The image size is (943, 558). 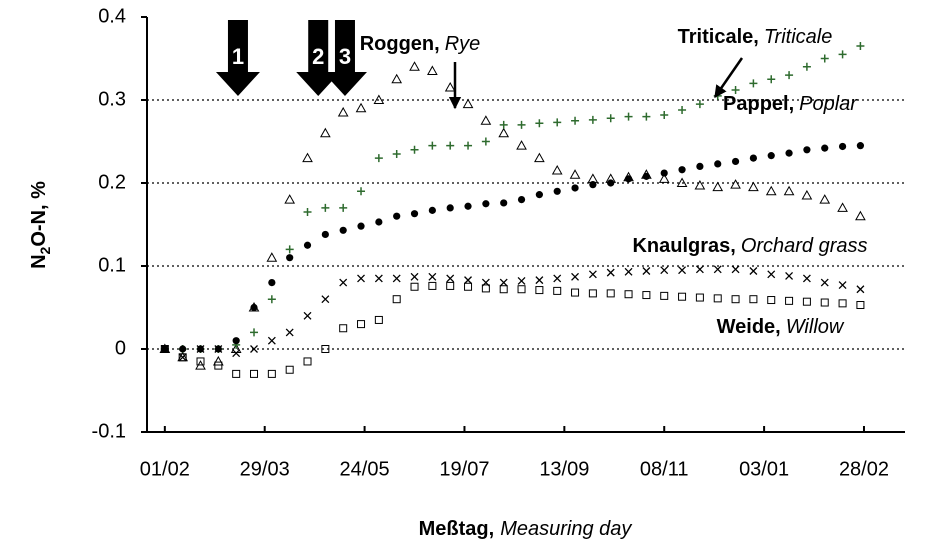 I want to click on y-axis-title-part: O-N, %, so click(x=39, y=214).